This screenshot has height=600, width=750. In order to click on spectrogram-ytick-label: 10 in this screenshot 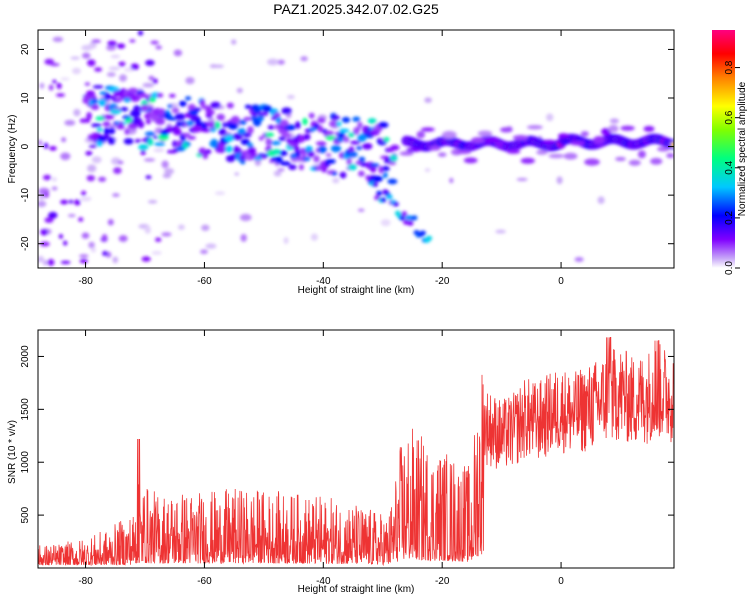, I will do `click(25, 98)`.